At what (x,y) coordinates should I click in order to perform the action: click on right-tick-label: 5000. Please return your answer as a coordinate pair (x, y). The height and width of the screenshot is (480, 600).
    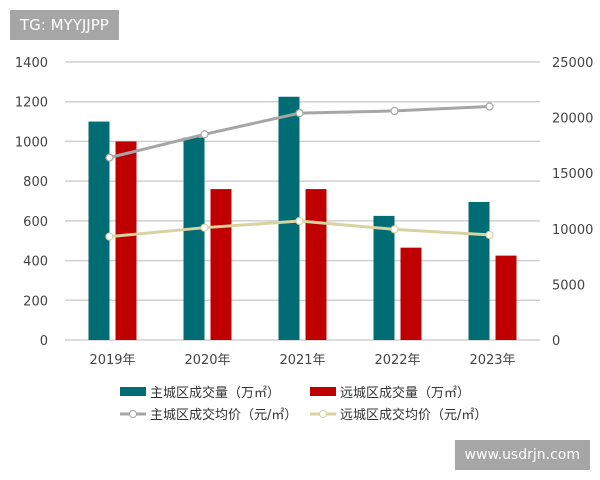
    Looking at the image, I should click on (568, 285).